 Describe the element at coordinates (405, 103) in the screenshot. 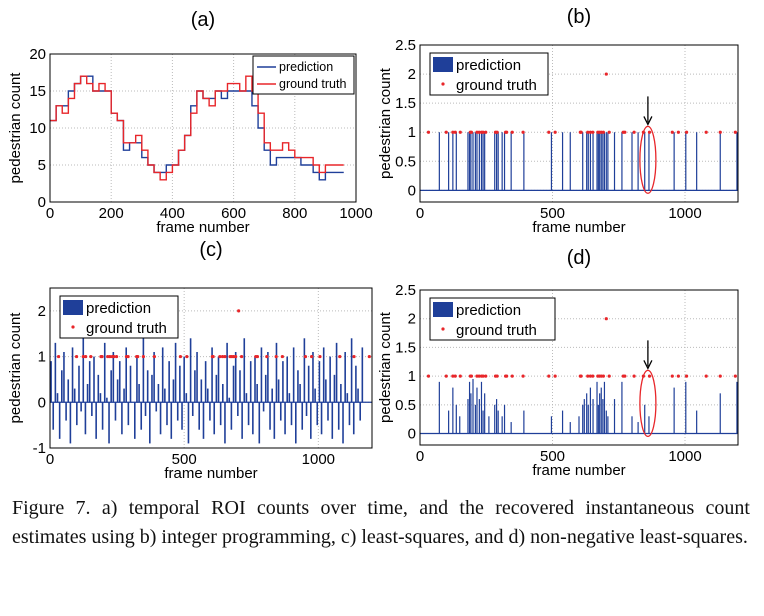

I see `y-tick-label: 1.5` at that location.